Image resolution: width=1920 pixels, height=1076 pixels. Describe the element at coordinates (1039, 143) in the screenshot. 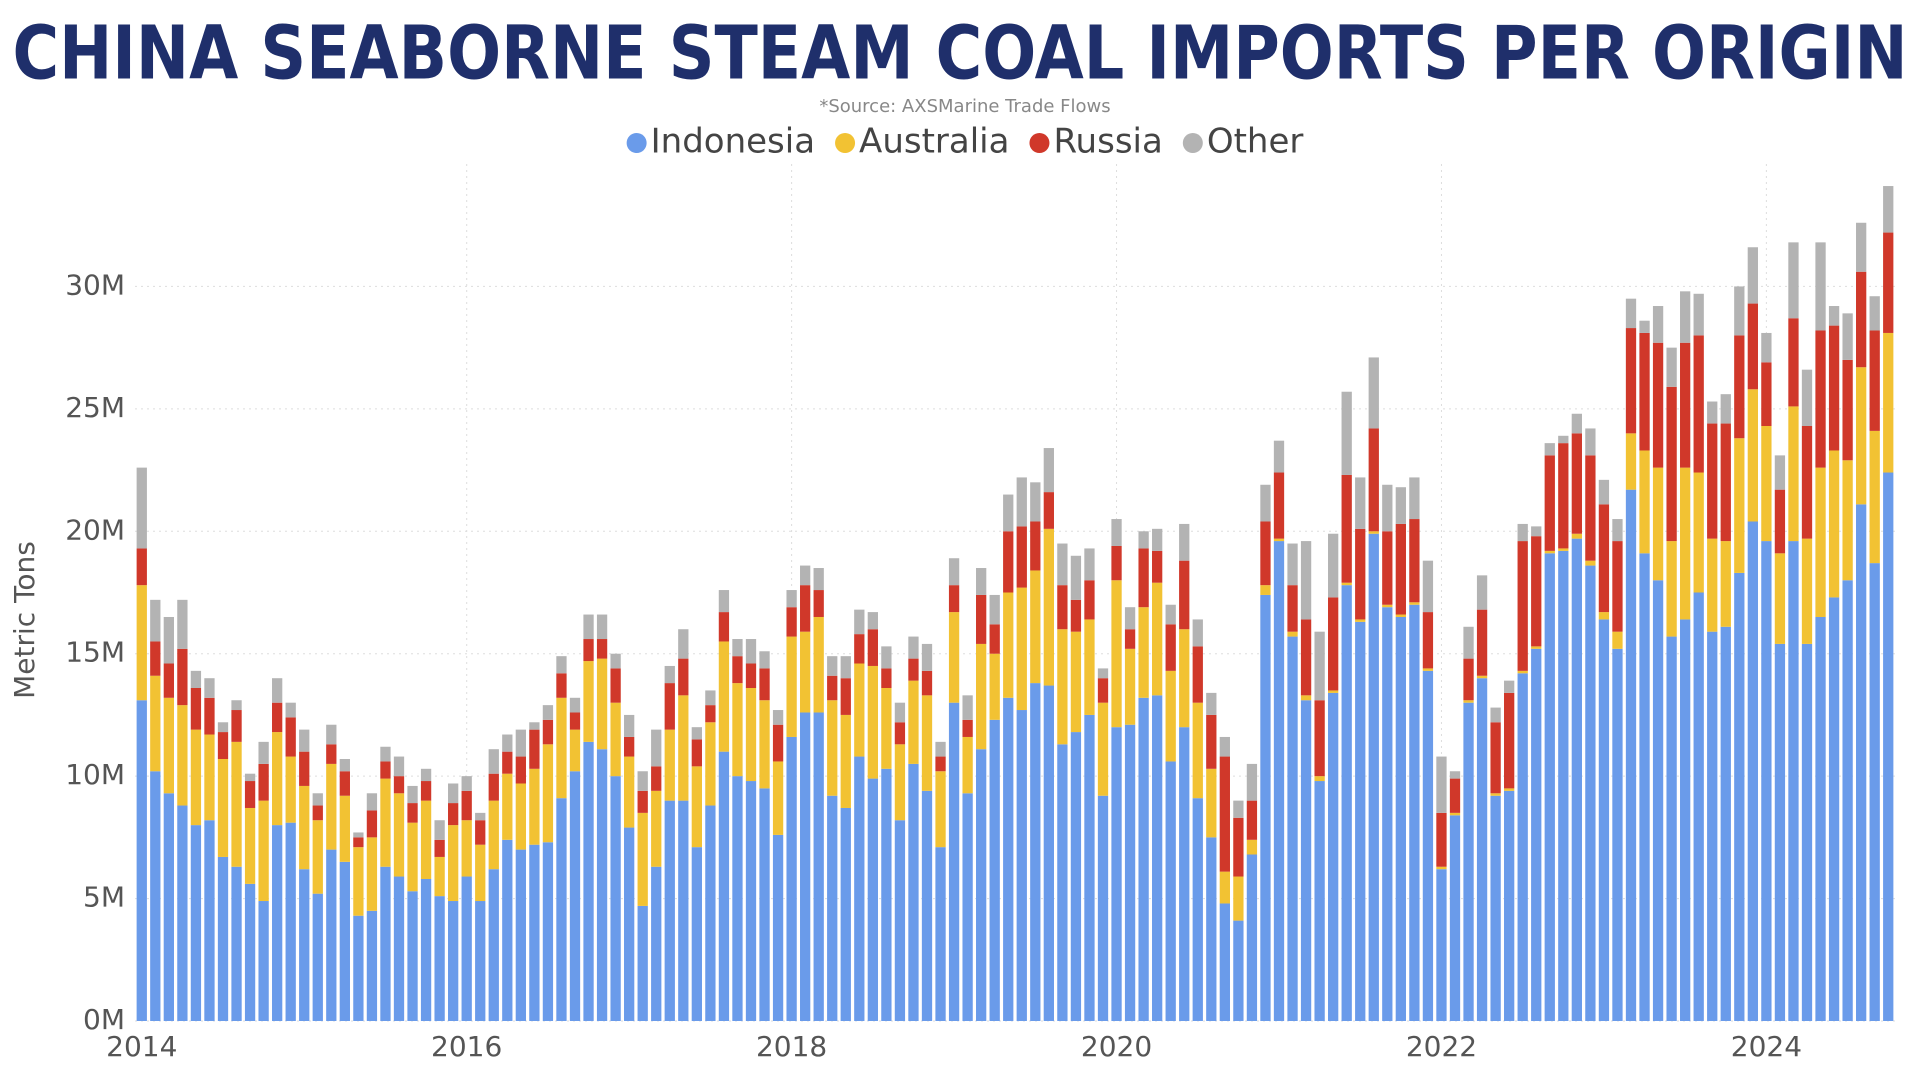

I see `legend-marker` at that location.